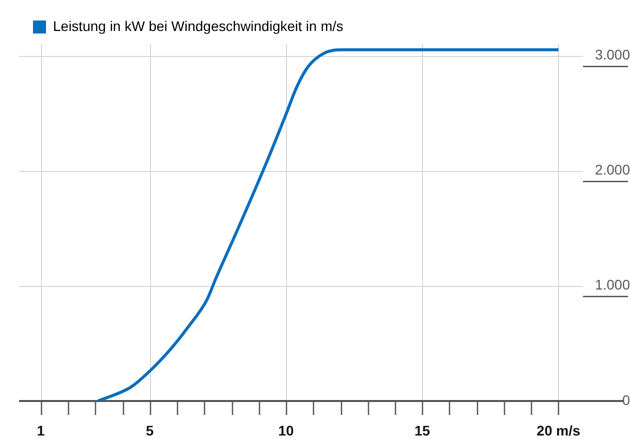  I want to click on x-tick-label: 5, so click(150, 430).